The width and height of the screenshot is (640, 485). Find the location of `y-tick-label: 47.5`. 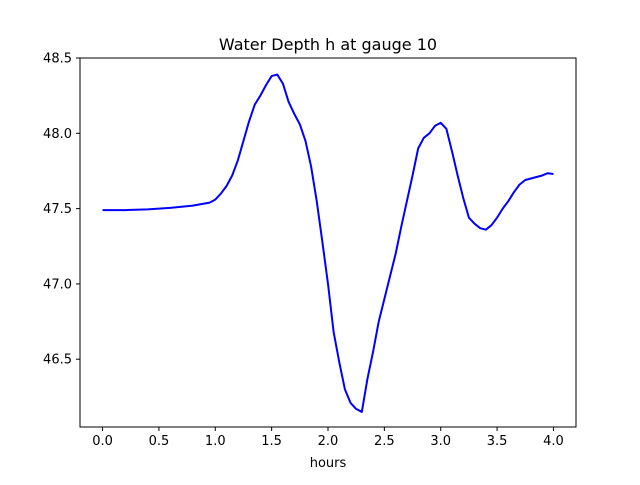

y-tick-label: 47.5 is located at coordinates (57, 209).